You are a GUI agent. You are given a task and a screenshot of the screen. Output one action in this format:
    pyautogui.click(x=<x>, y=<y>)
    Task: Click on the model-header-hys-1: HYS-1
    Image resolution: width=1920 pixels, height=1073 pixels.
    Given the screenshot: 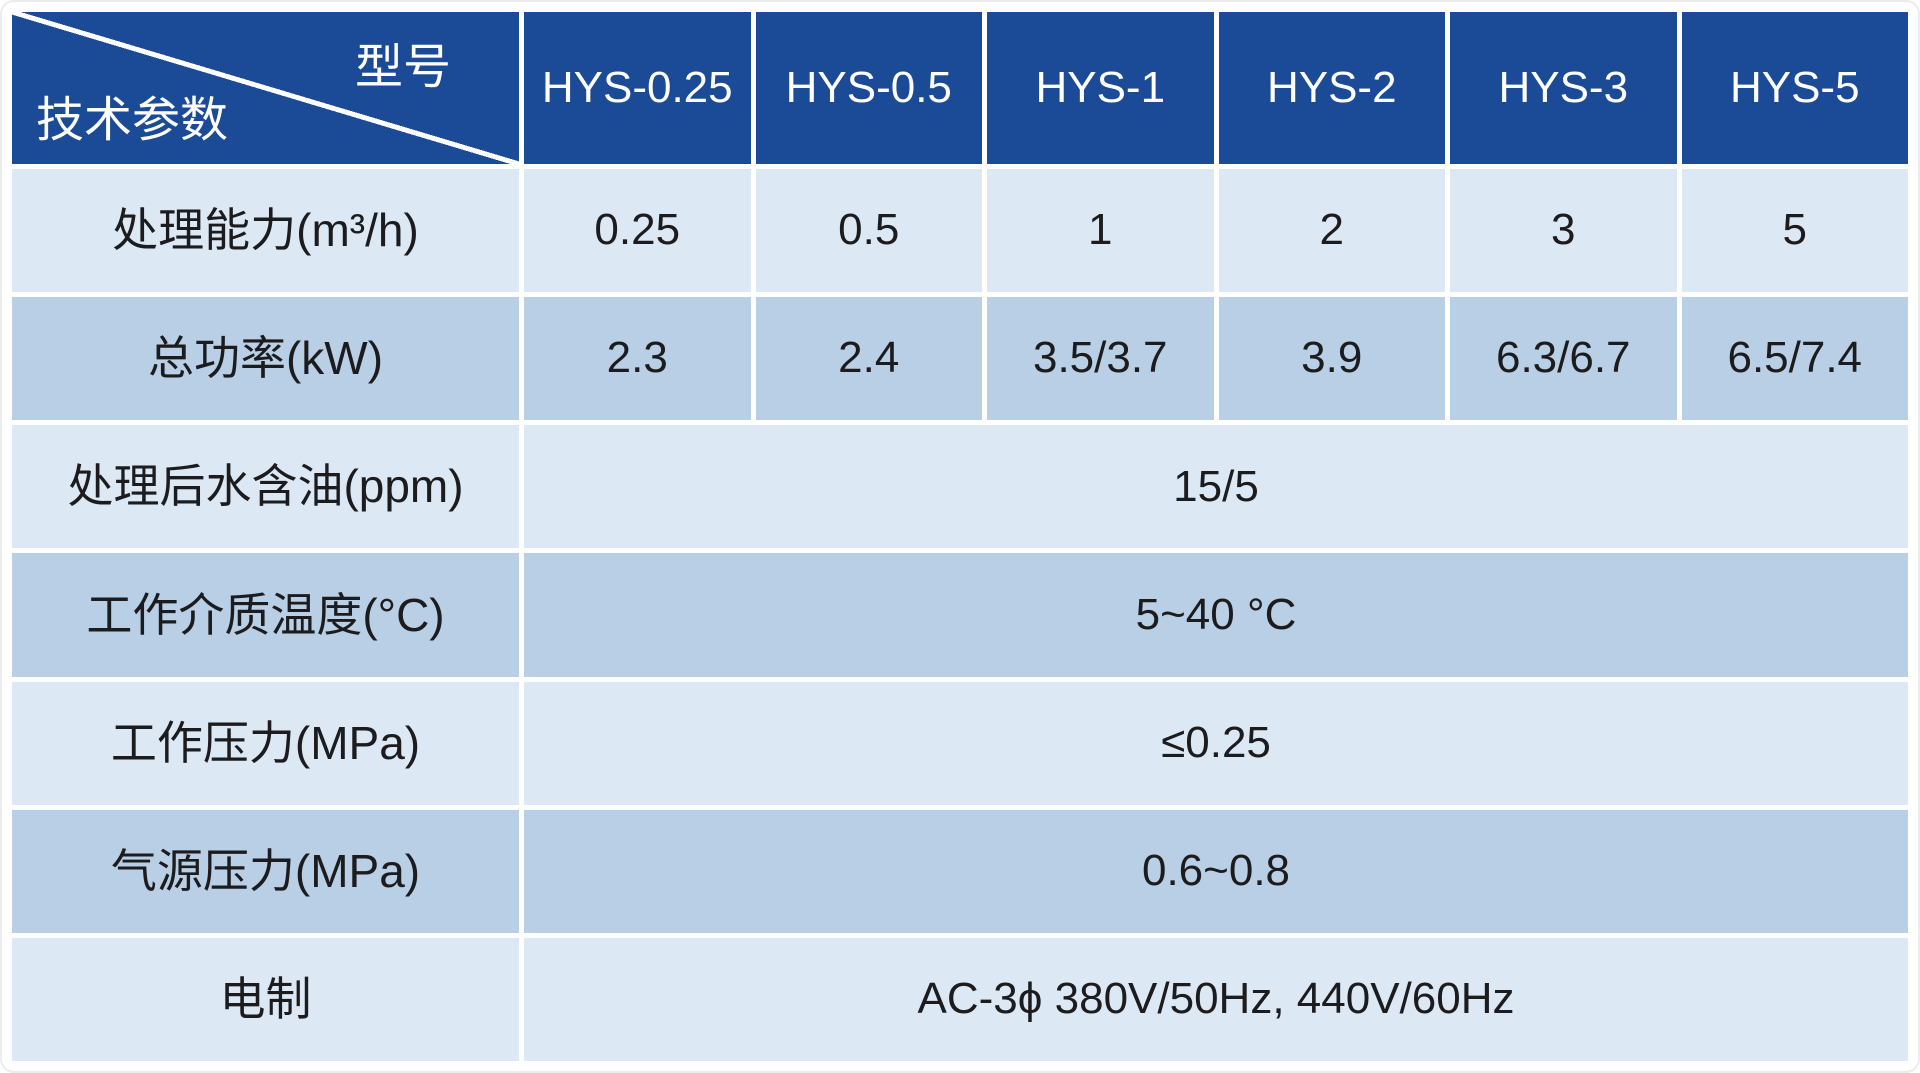 What is the action you would take?
    pyautogui.click(x=1100, y=88)
    